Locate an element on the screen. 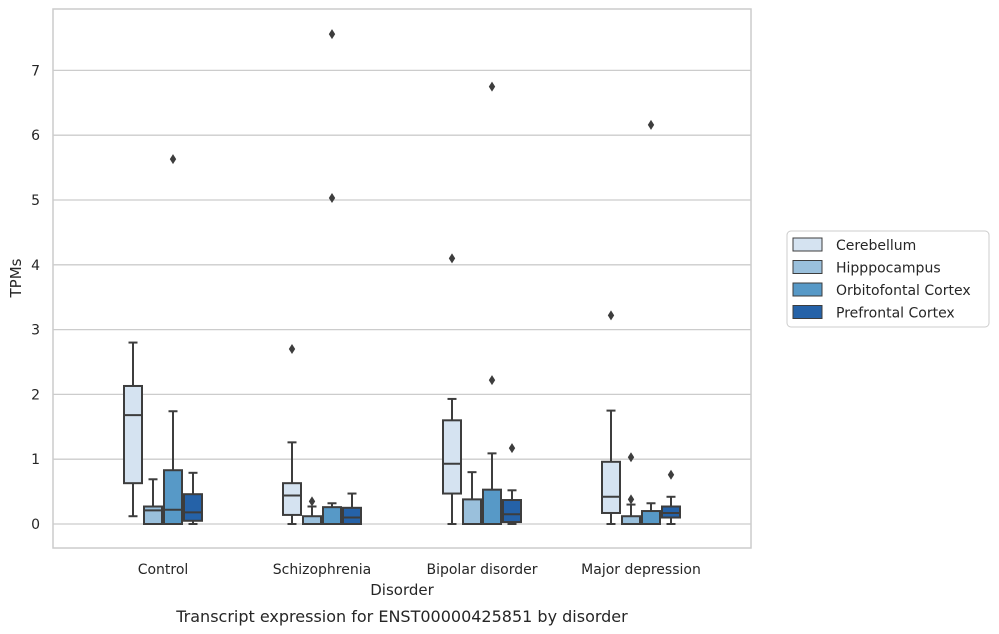 This screenshot has width=999, height=634. y-tick-6: 6 is located at coordinates (35, 136).